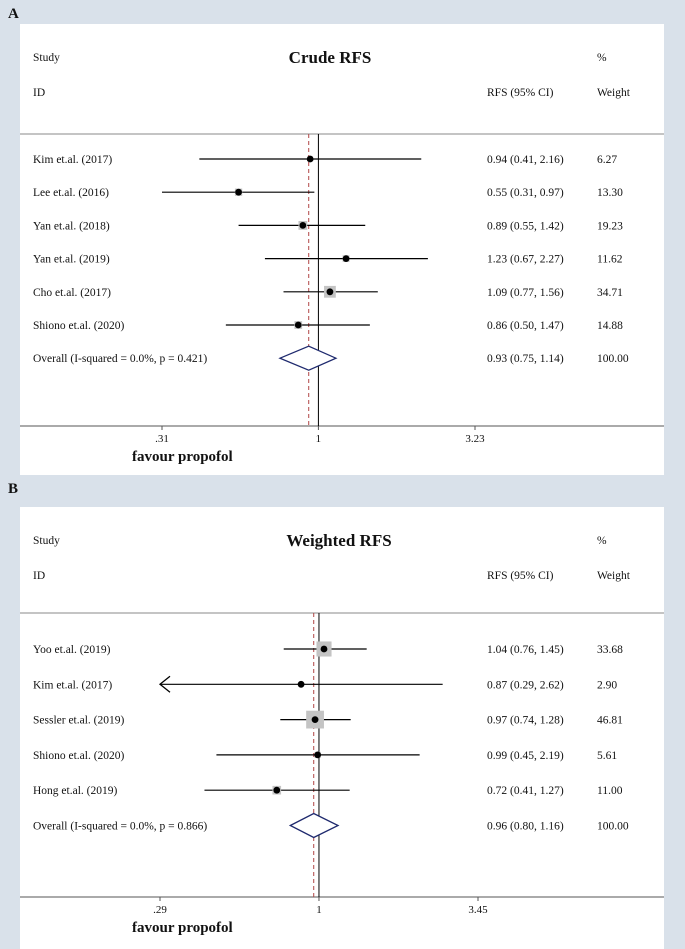  Describe the element at coordinates (525, 721) in the screenshot. I see `ci-text: 0.97 (0.74, 1.28)` at that location.